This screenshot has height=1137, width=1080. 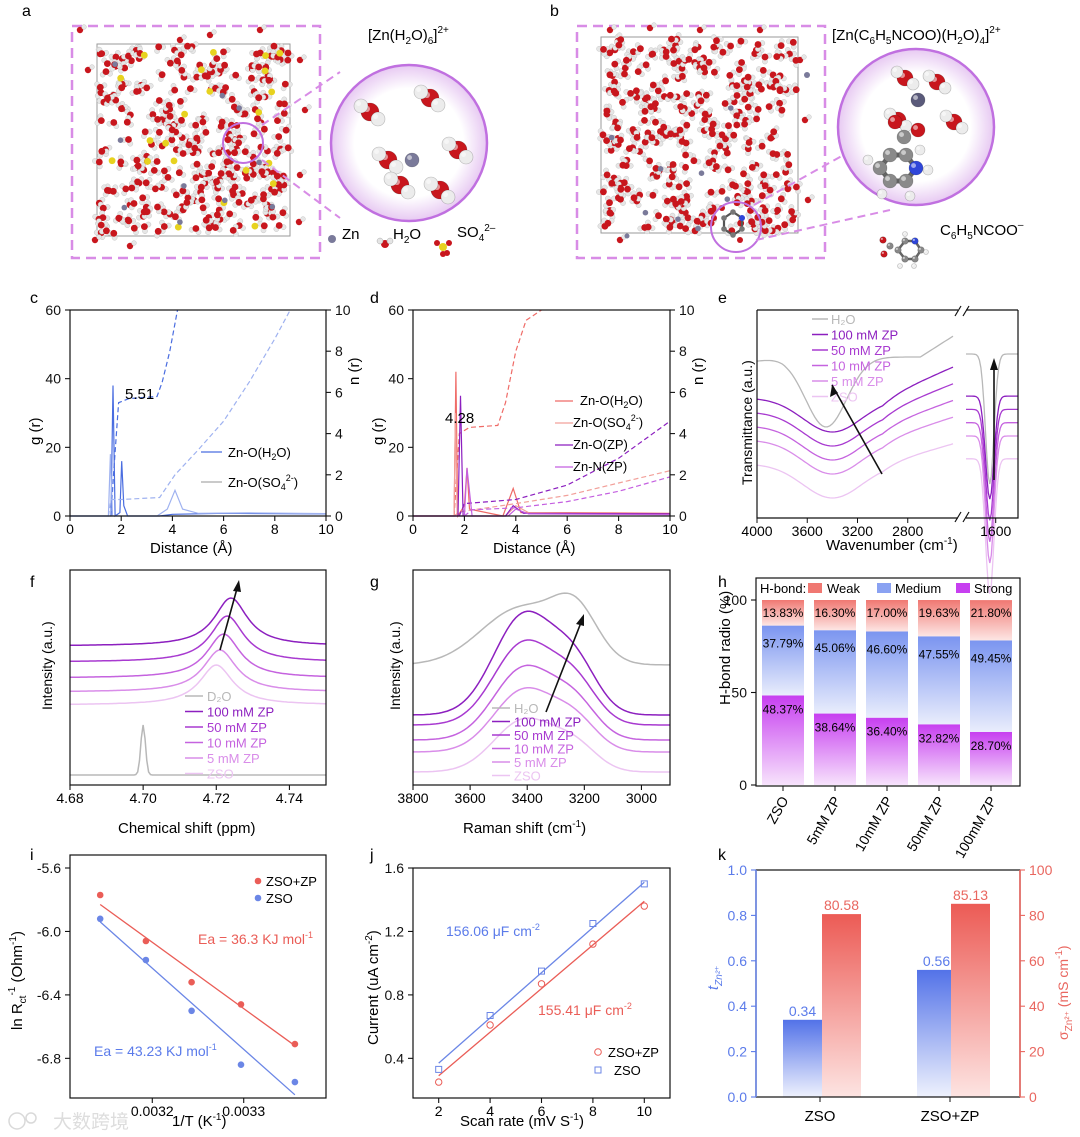 I want to click on panel-h-ytick-label: 50, so click(x=739, y=693).